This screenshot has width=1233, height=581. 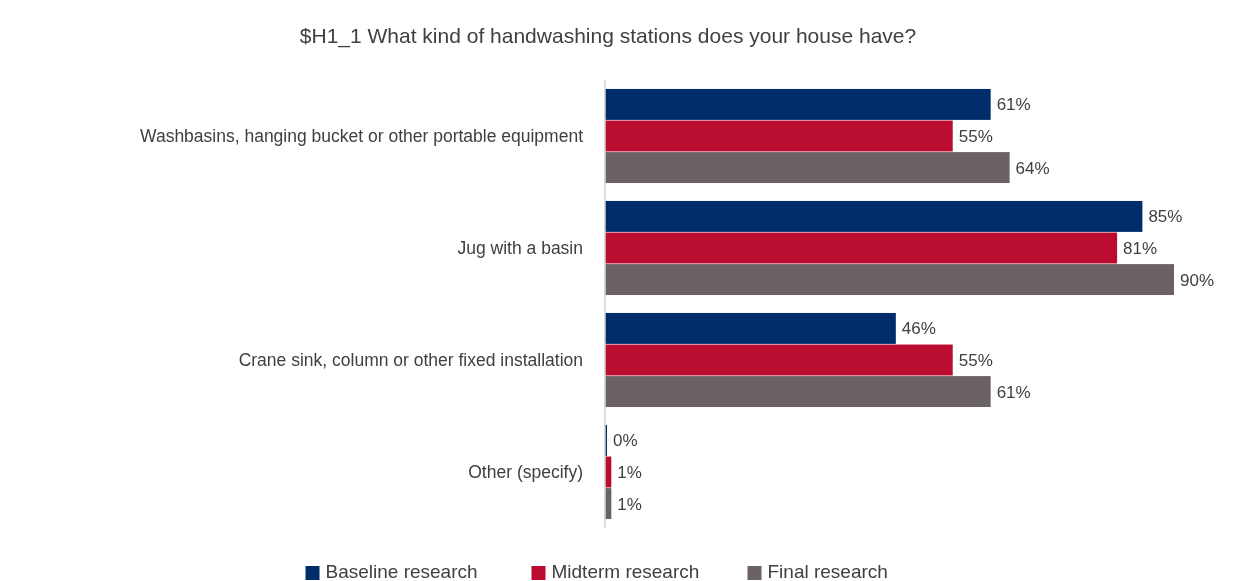 What do you see at coordinates (608, 36) in the screenshot?
I see `chart-title: $H1_1 What kind of handwashing stations does your house have?` at bounding box center [608, 36].